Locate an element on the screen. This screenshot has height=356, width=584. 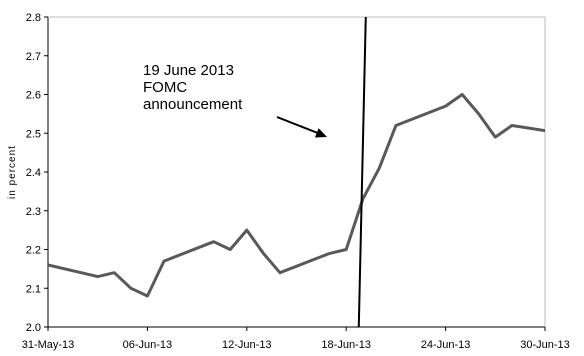
annotation-arrow is located at coordinates (301, 127).